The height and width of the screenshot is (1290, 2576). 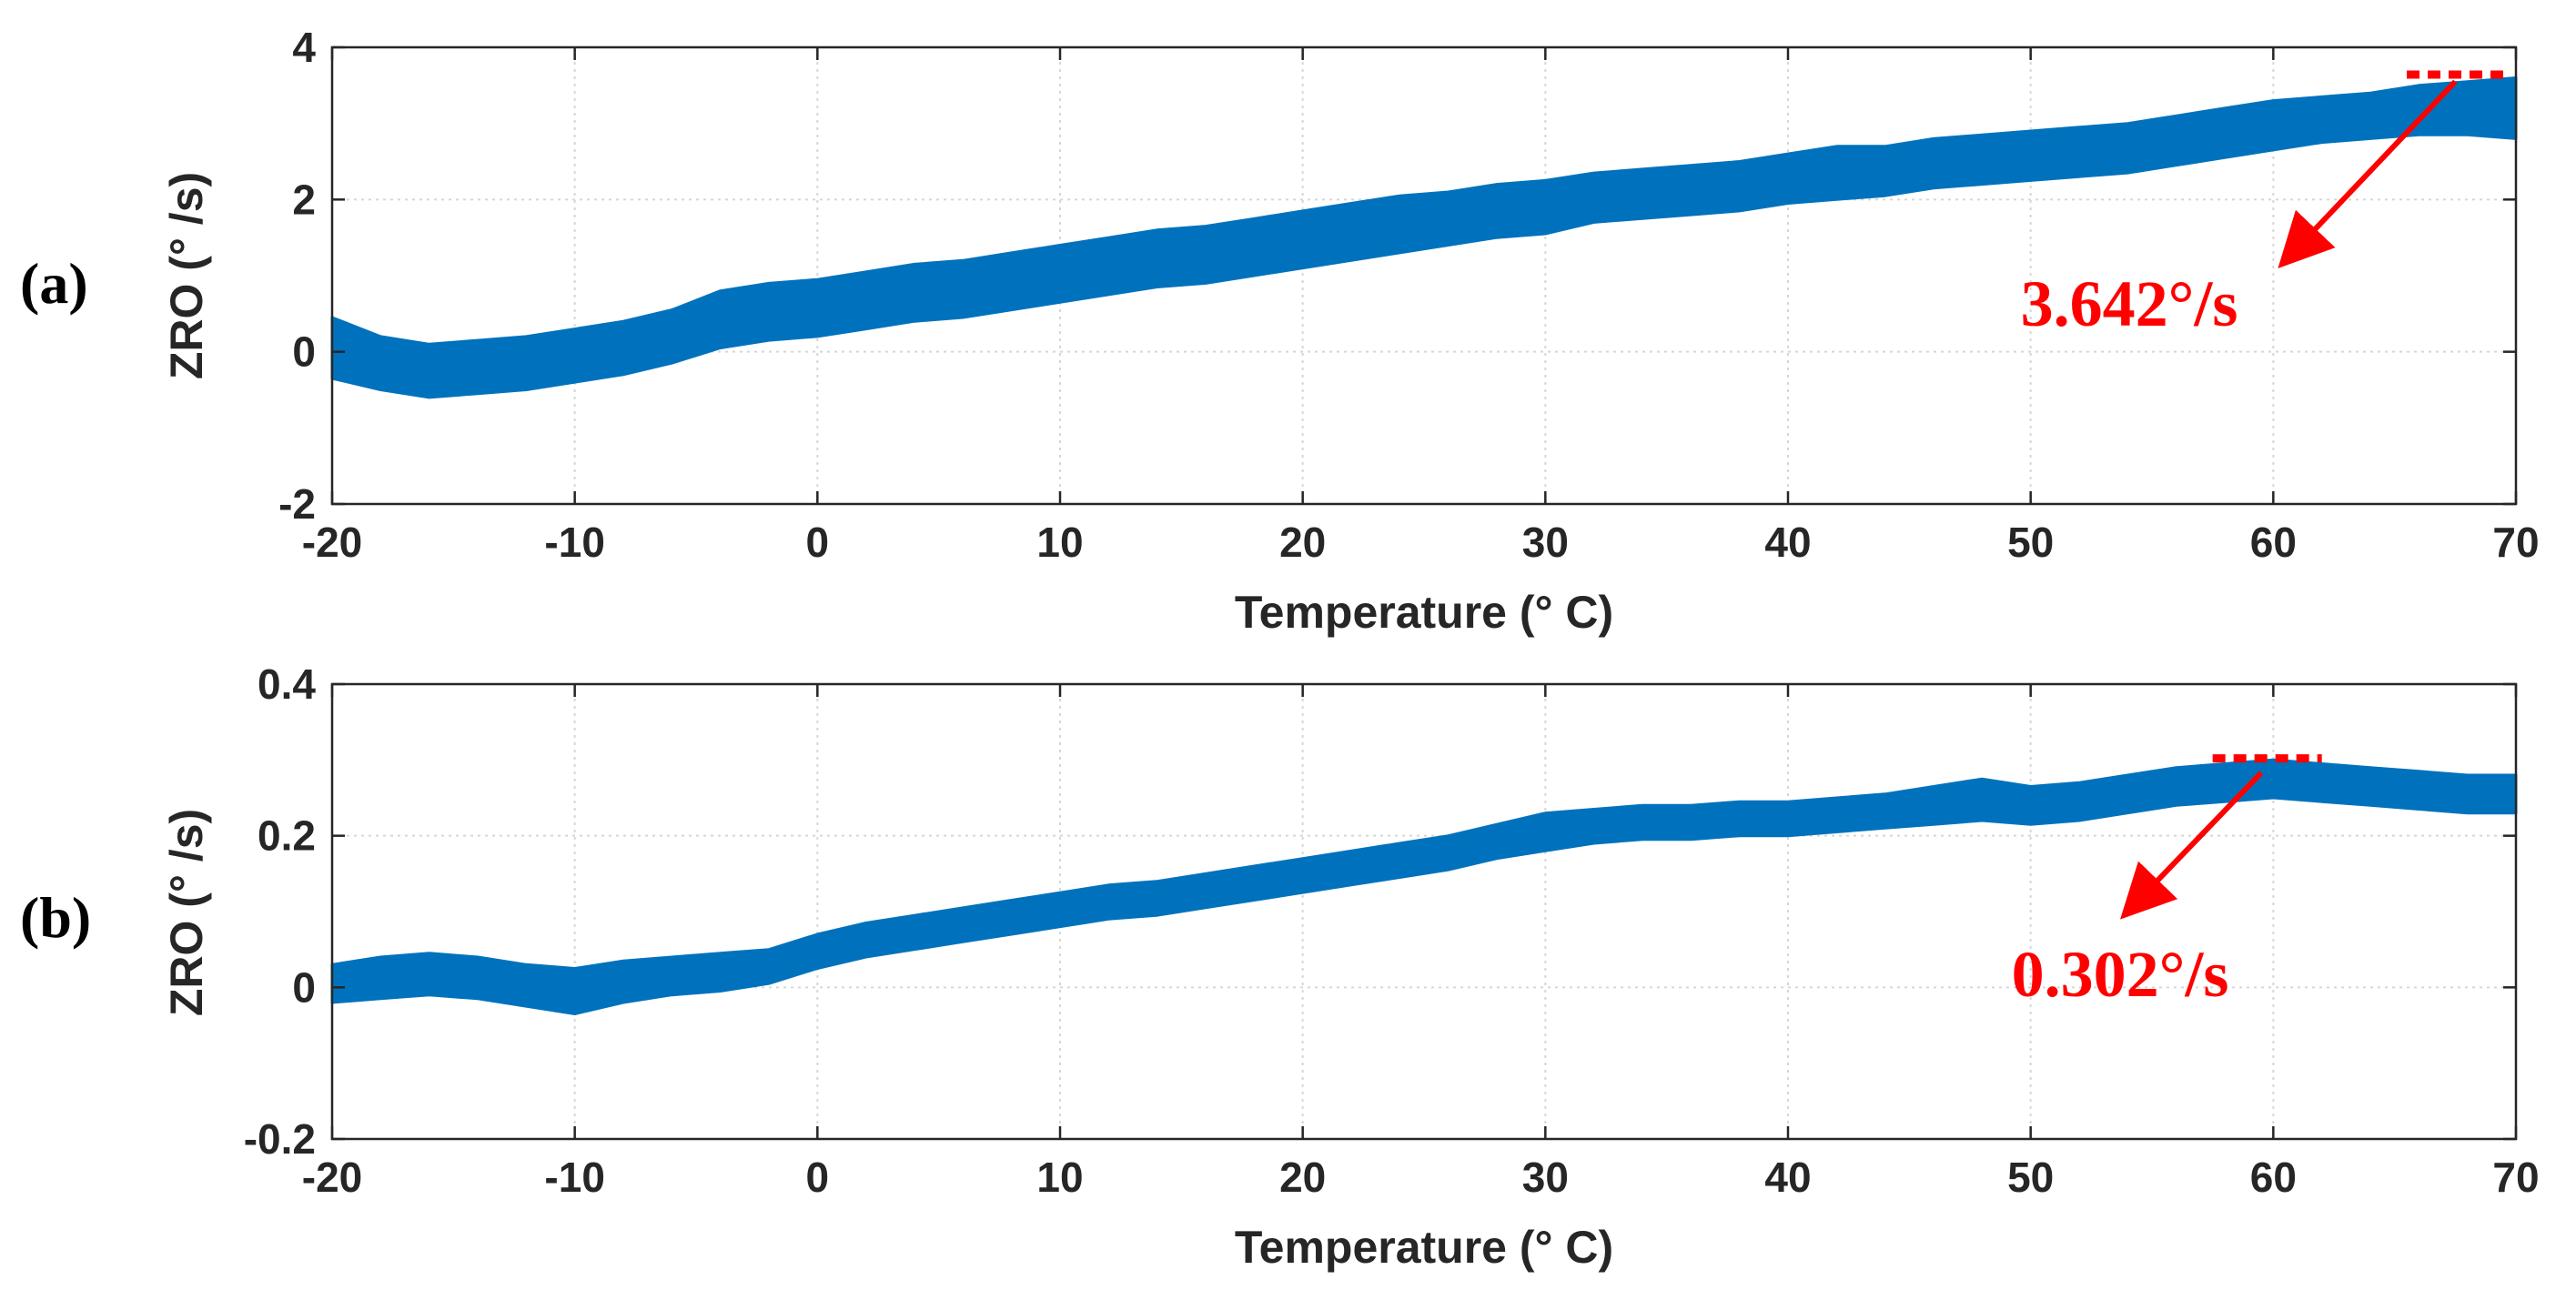 I want to click on y-axis-label-a: ZRO (° /s), so click(x=186, y=276).